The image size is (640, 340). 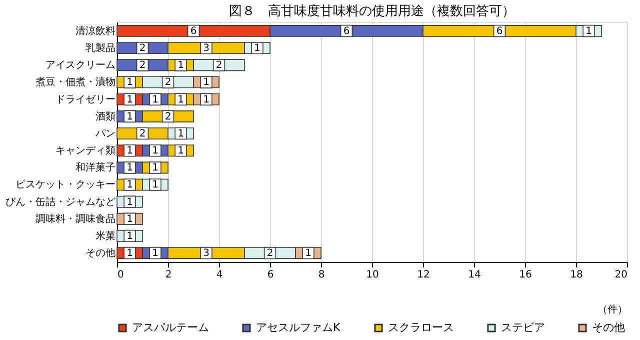 I want to click on x-tick-label: 14, so click(x=474, y=275).